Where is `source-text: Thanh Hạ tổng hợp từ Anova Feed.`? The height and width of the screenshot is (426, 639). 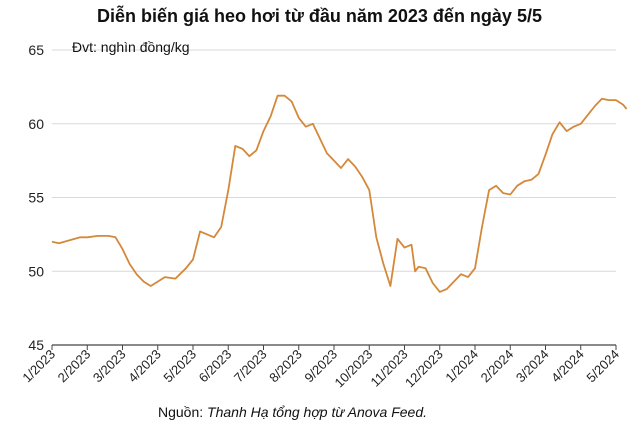 source-text: Thanh Hạ tổng hợp từ Anova Feed. is located at coordinates (317, 412).